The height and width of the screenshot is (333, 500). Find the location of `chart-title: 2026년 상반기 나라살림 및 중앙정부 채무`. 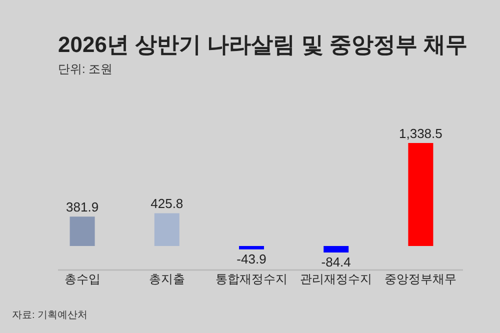

chart-title: 2026년 상반기 나라살림 및 중앙정부 채무 is located at coordinates (263, 44).